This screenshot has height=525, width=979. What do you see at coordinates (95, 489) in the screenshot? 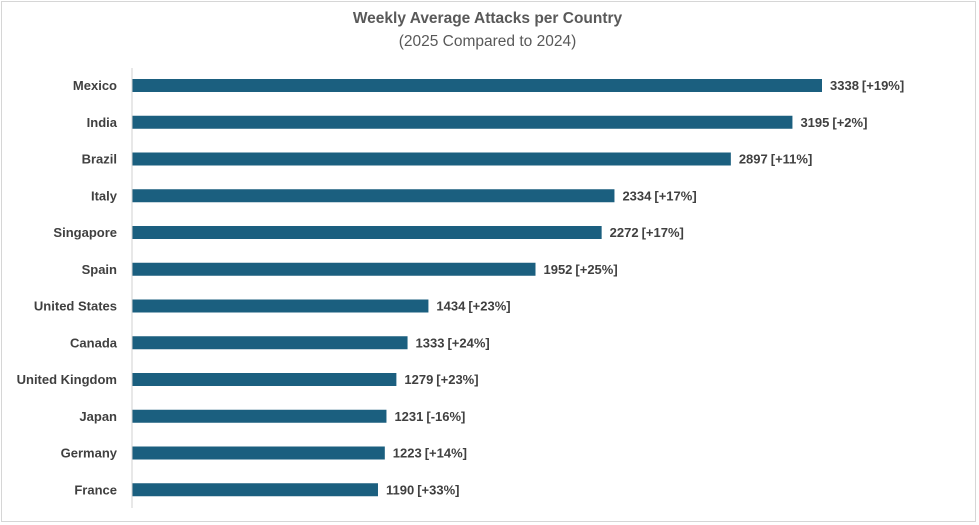
I see `category-label: France` at bounding box center [95, 489].